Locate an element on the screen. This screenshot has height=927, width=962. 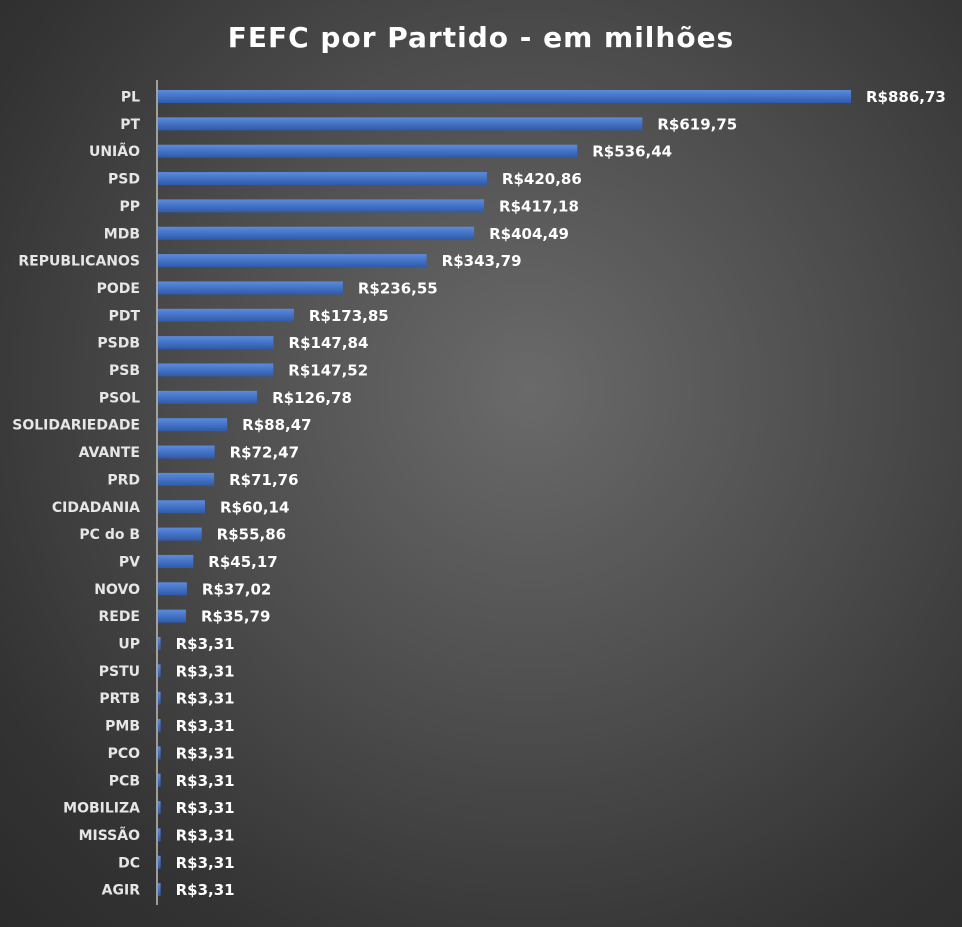
category-label: REDE is located at coordinates (119, 617).